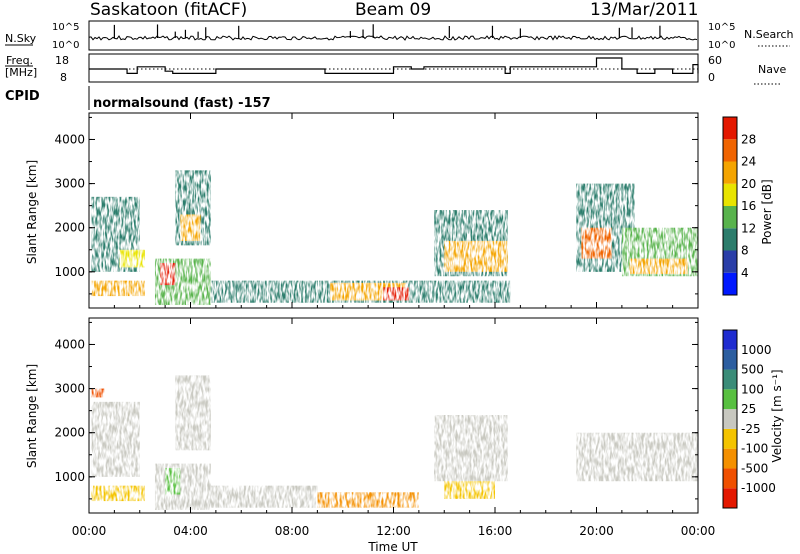  What do you see at coordinates (21, 72) in the screenshot?
I see `freq-label-line2: [MHz]` at bounding box center [21, 72].